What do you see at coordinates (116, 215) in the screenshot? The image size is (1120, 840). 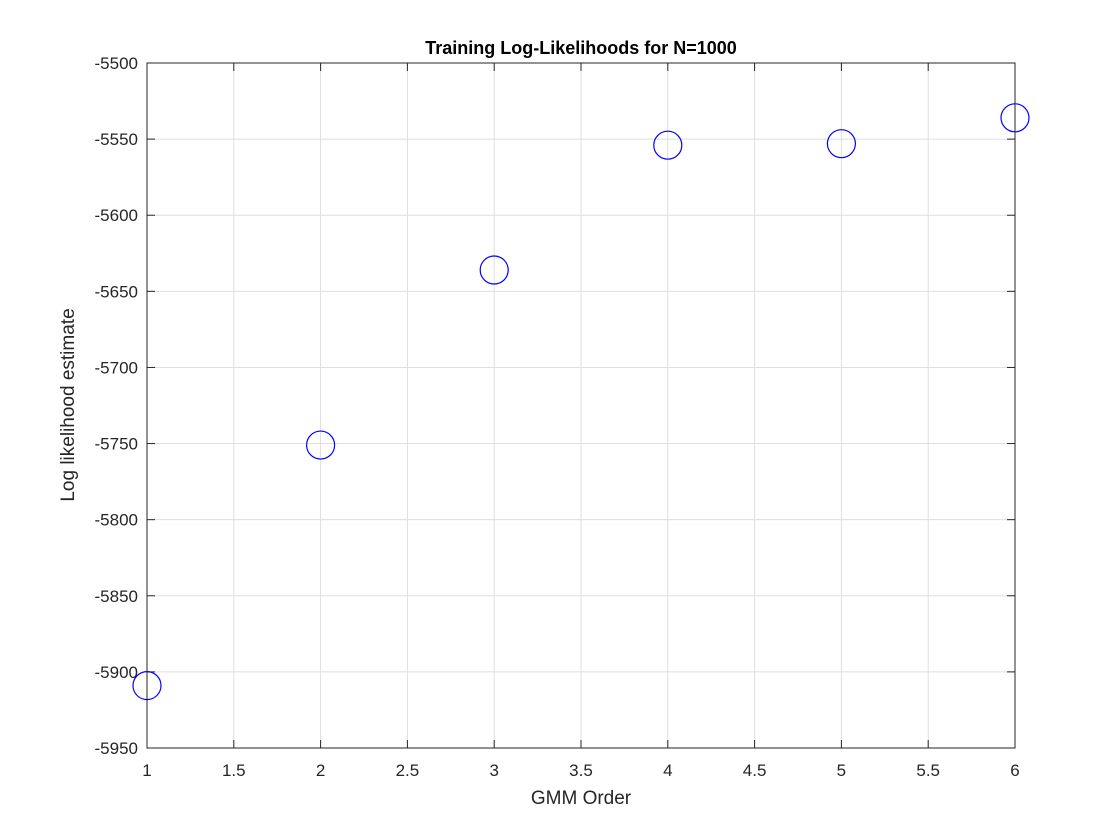 I see `y-tick-label: -5600` at bounding box center [116, 215].